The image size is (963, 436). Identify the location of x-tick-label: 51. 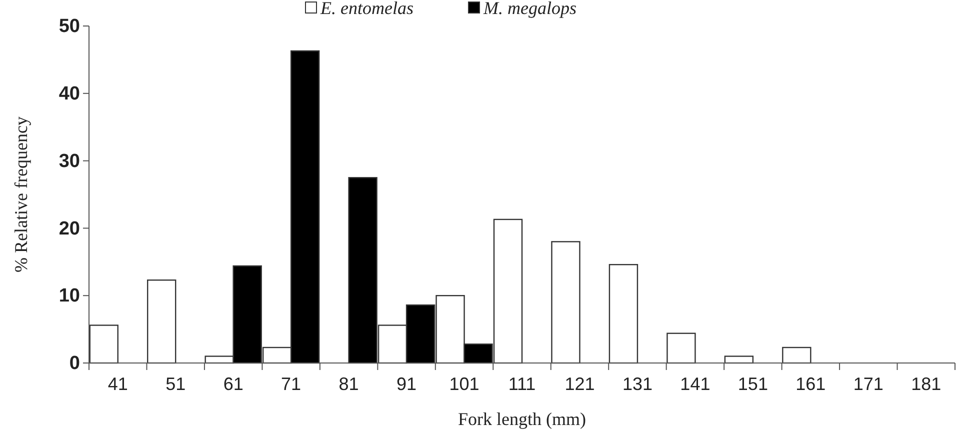
(176, 384).